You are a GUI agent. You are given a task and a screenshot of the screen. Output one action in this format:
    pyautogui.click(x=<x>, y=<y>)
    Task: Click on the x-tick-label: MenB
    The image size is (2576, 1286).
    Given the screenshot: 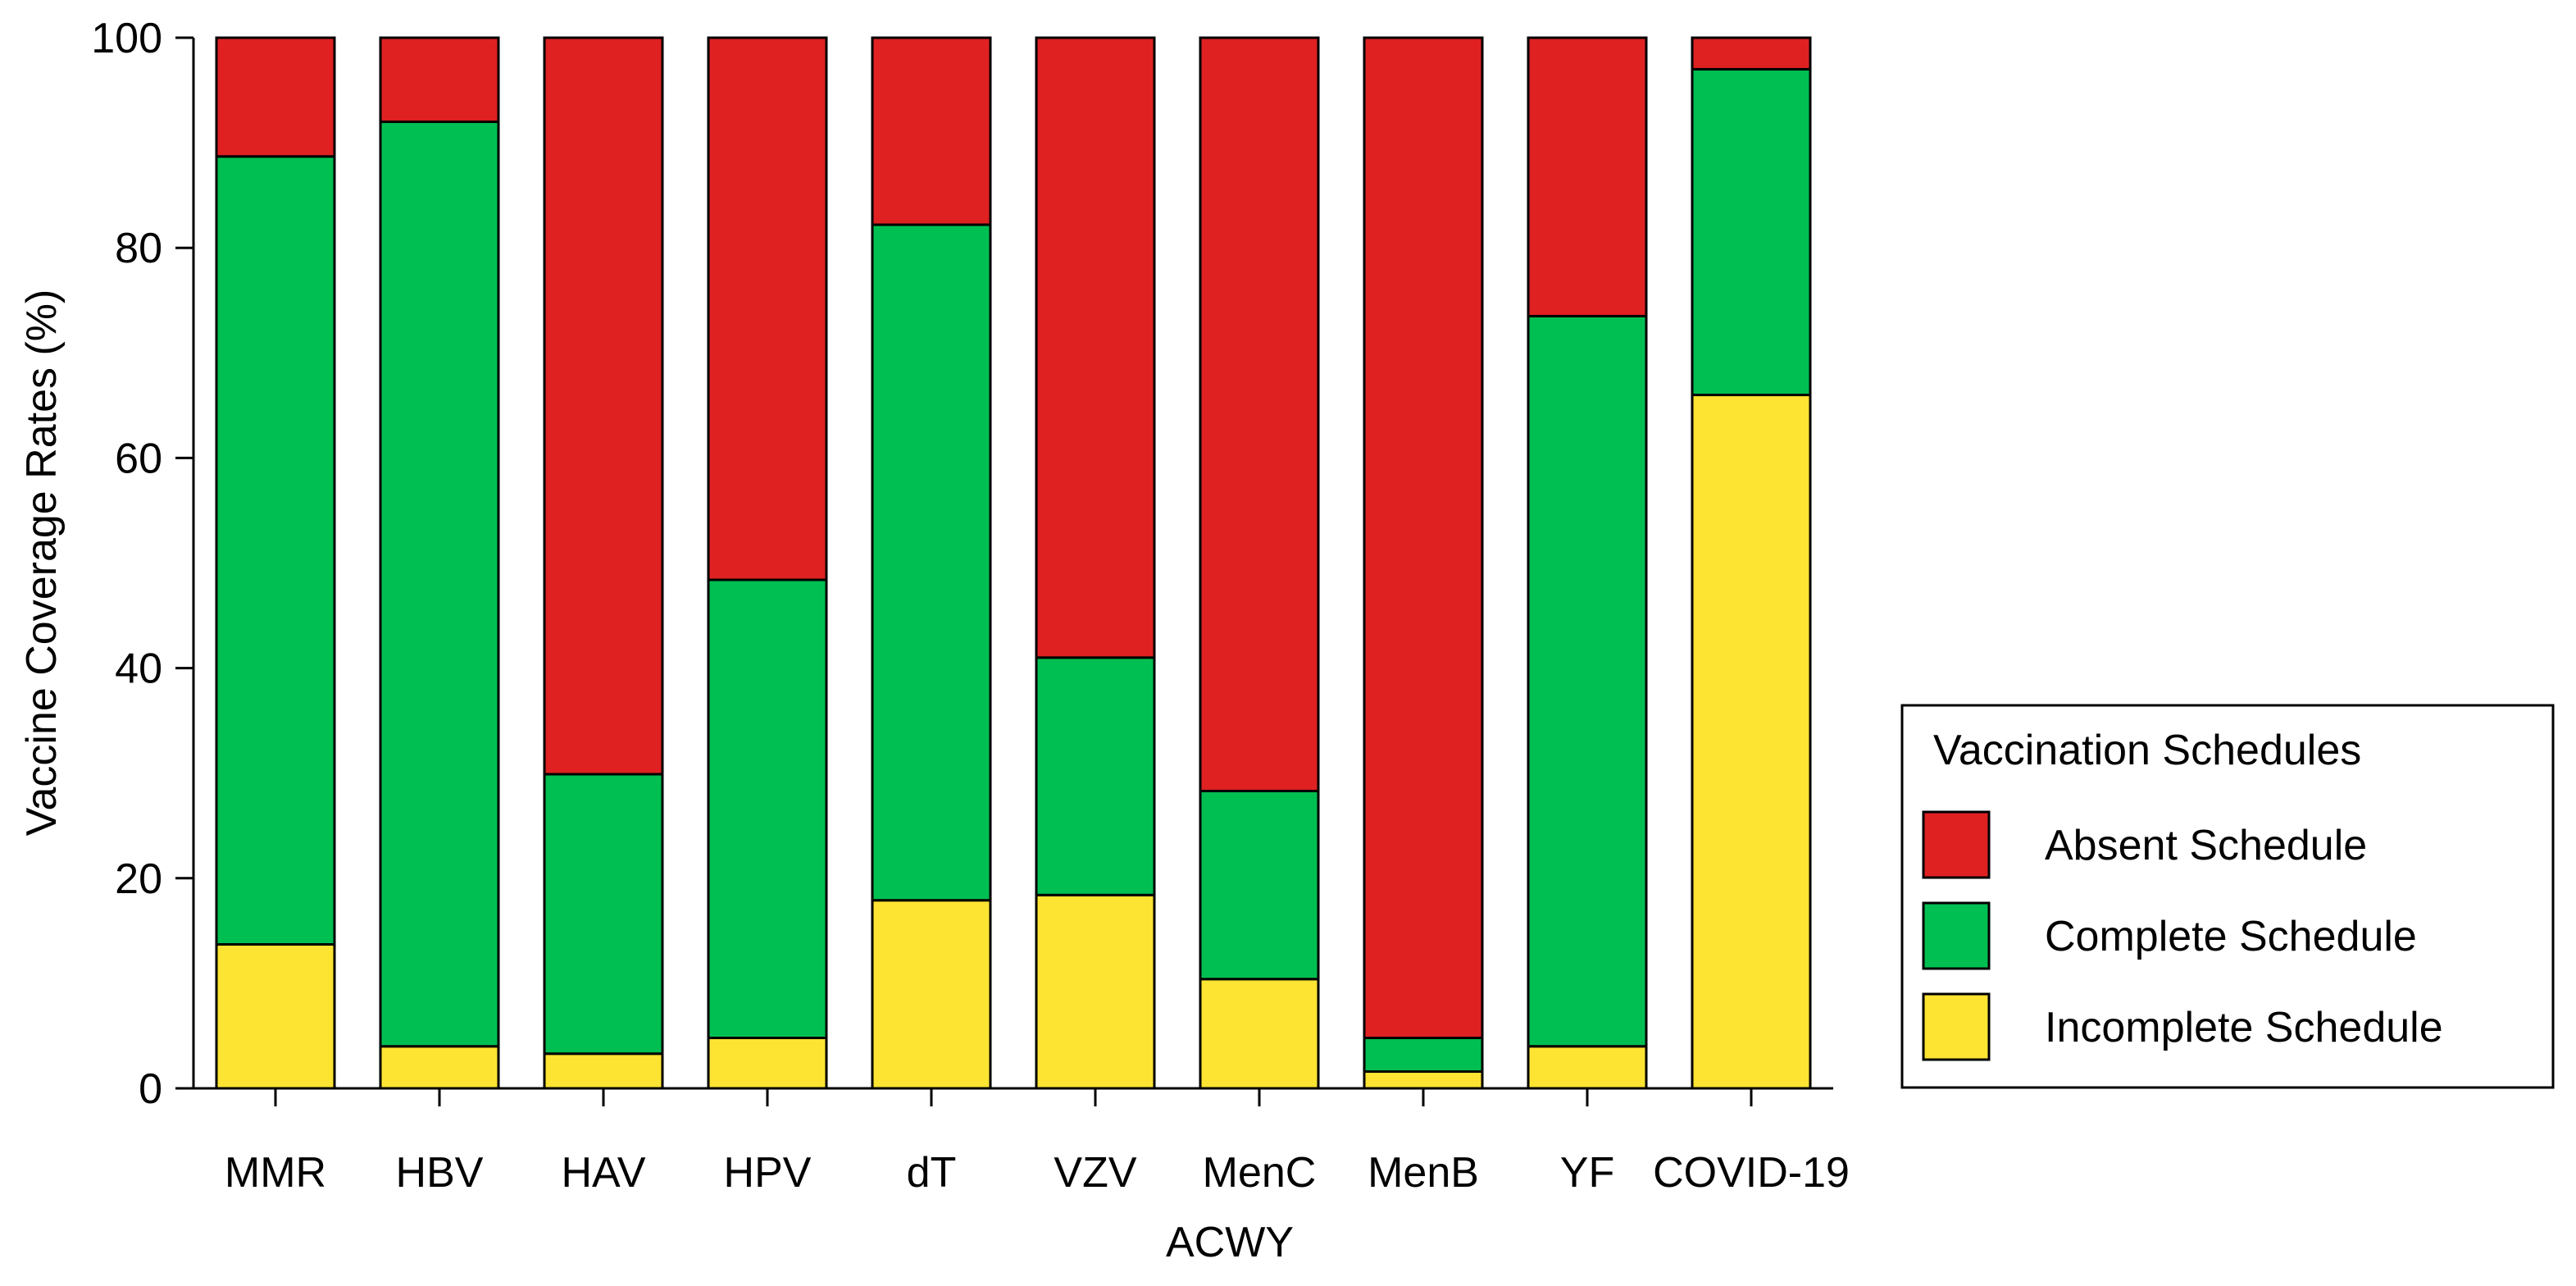 What is the action you would take?
    pyautogui.click(x=1424, y=1173)
    